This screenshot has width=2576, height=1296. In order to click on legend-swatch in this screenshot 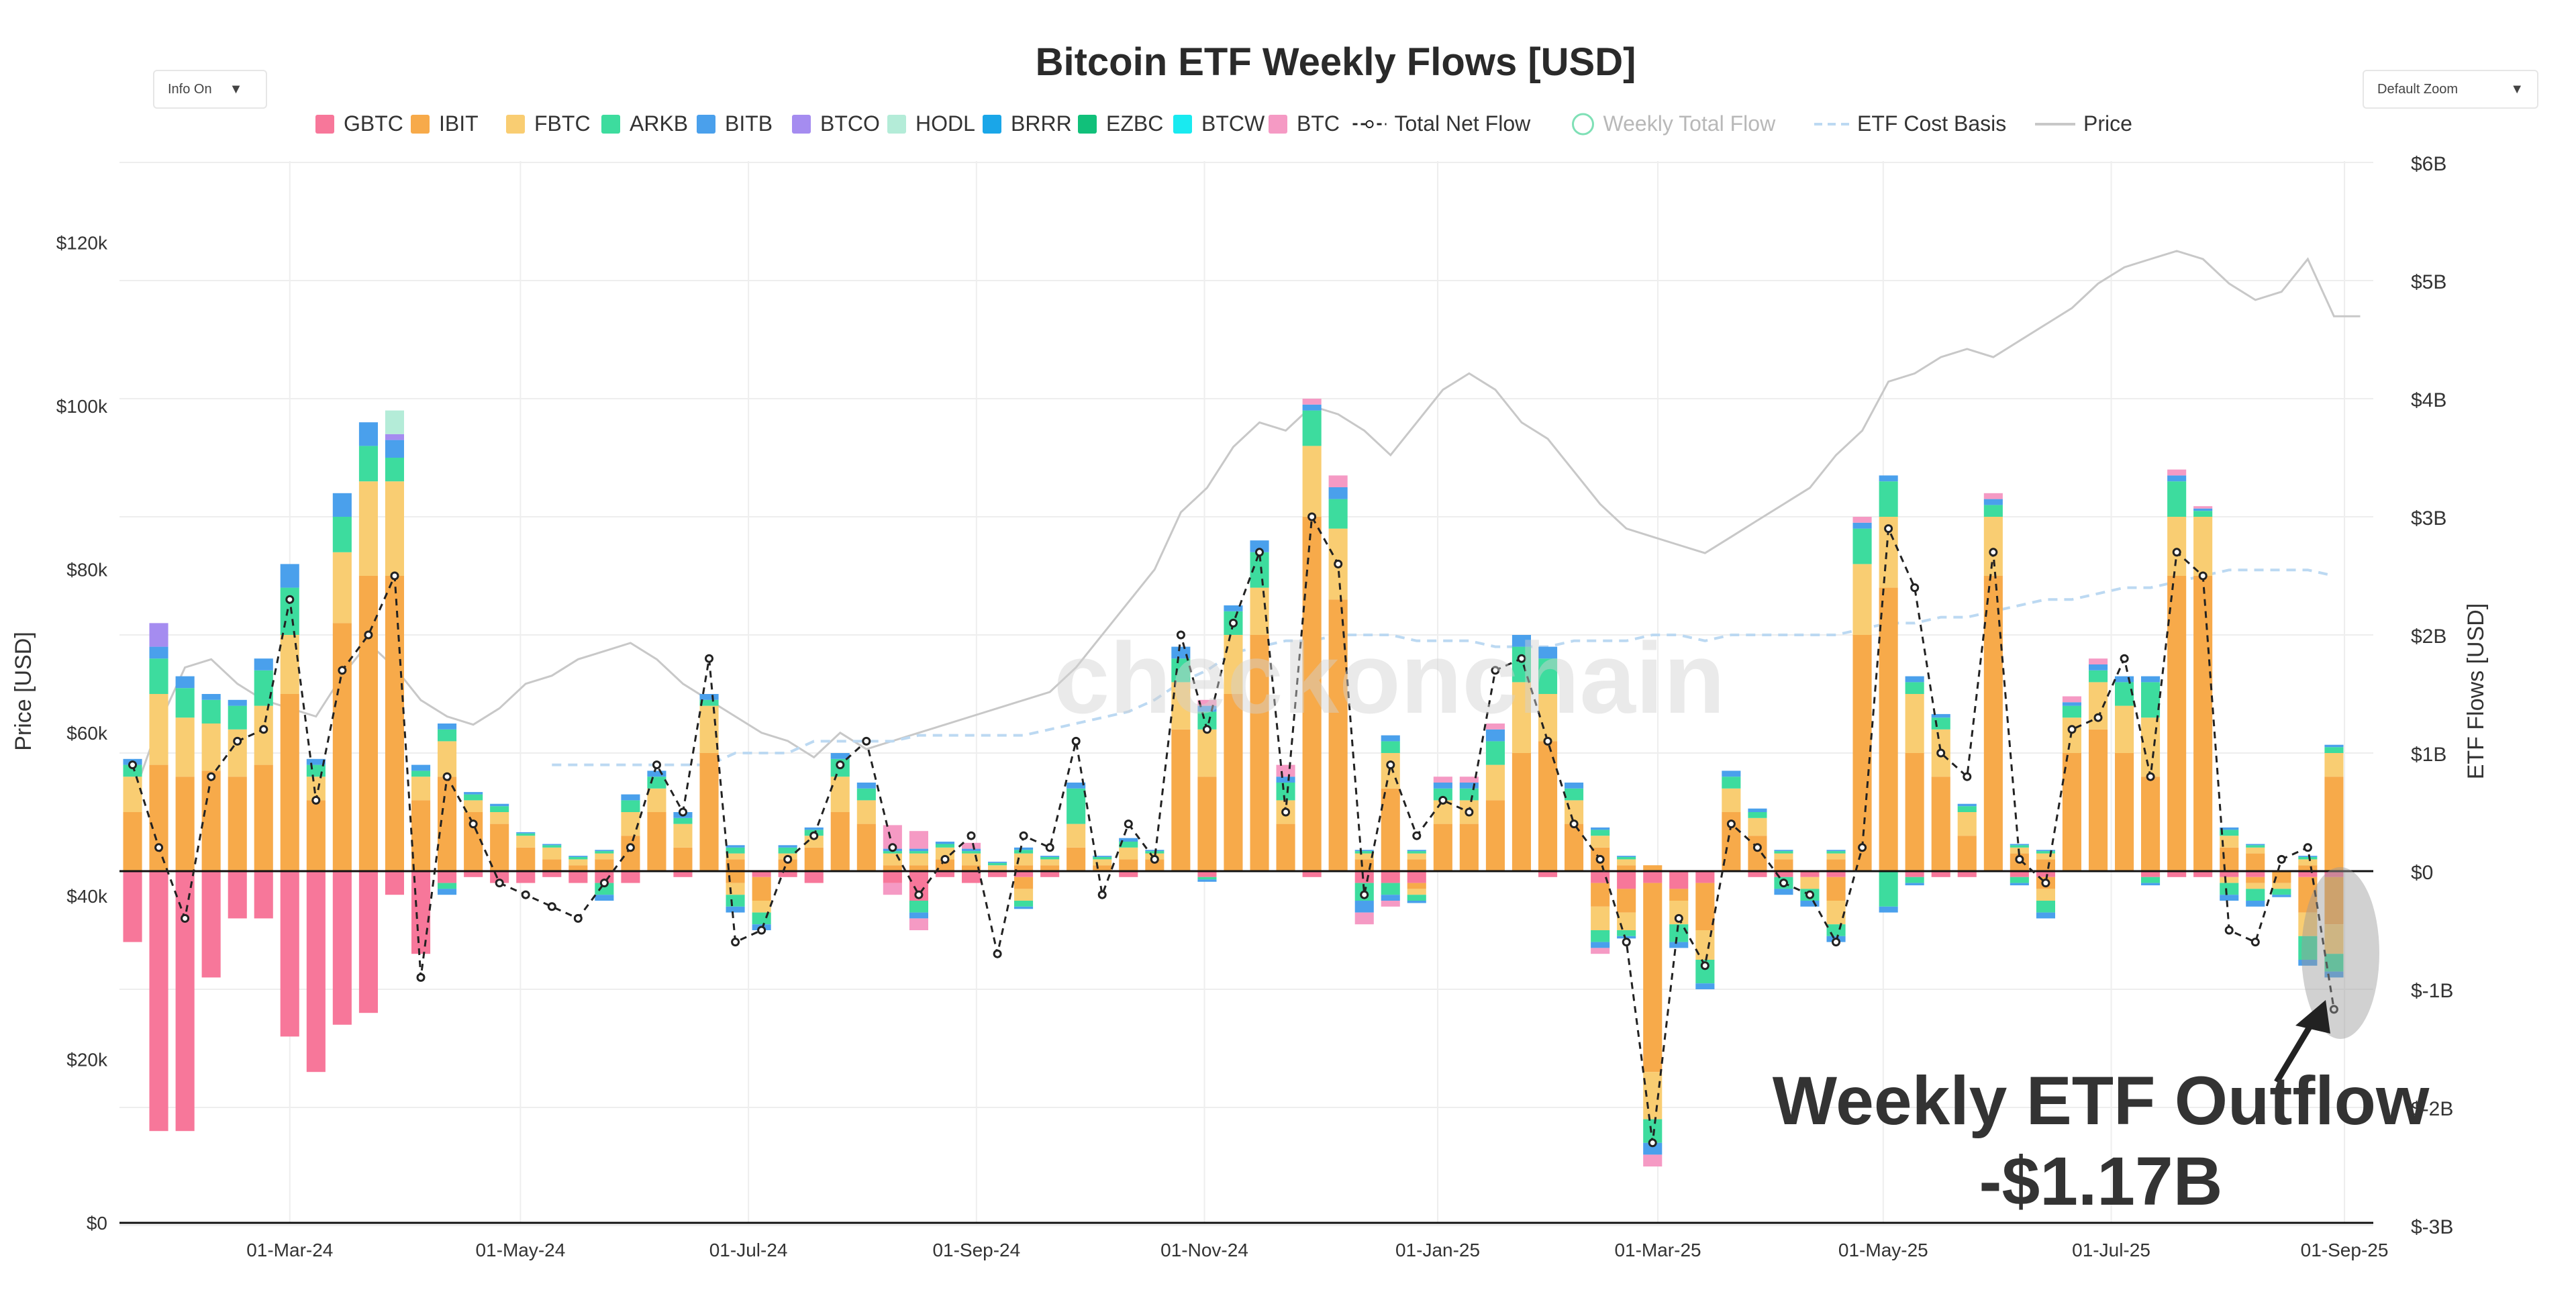, I will do `click(515, 125)`.